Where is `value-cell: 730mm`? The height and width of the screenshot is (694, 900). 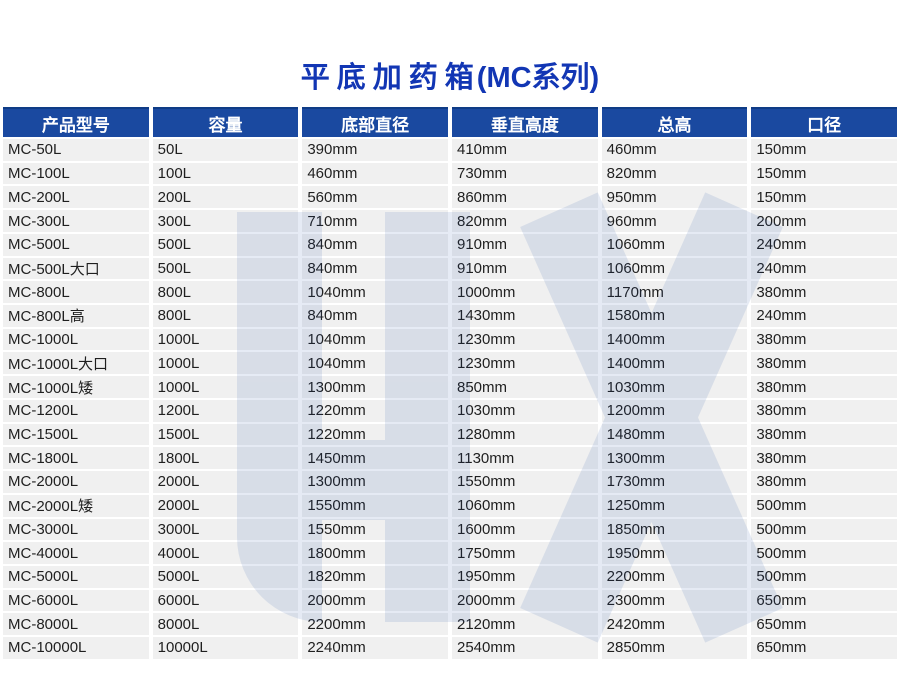 value-cell: 730mm is located at coordinates (525, 173).